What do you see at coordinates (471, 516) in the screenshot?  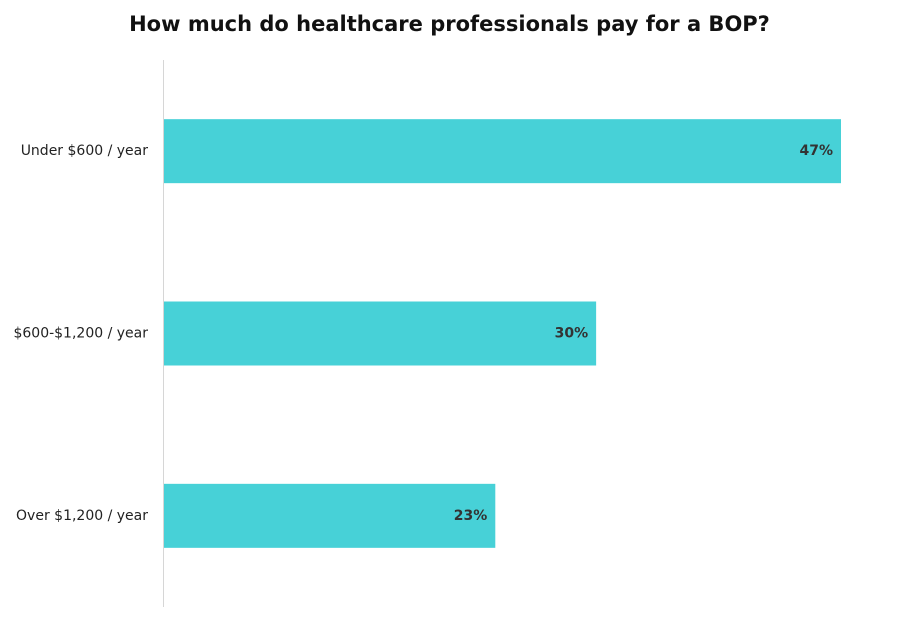 I see `value-label: 23%` at bounding box center [471, 516].